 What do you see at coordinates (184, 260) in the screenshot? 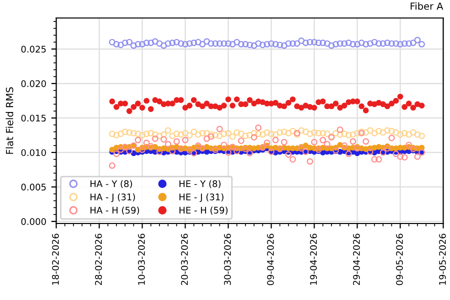
I see `x-tick-label: 20-03-2026` at bounding box center [184, 260].